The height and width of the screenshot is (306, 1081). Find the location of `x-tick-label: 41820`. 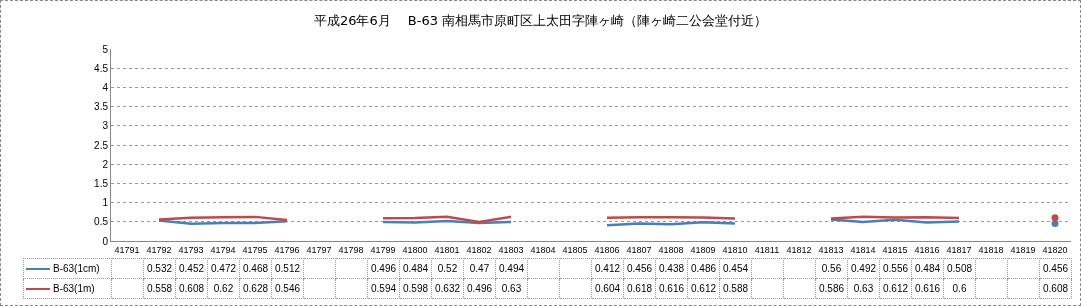

x-tick-label: 41820 is located at coordinates (1055, 249).